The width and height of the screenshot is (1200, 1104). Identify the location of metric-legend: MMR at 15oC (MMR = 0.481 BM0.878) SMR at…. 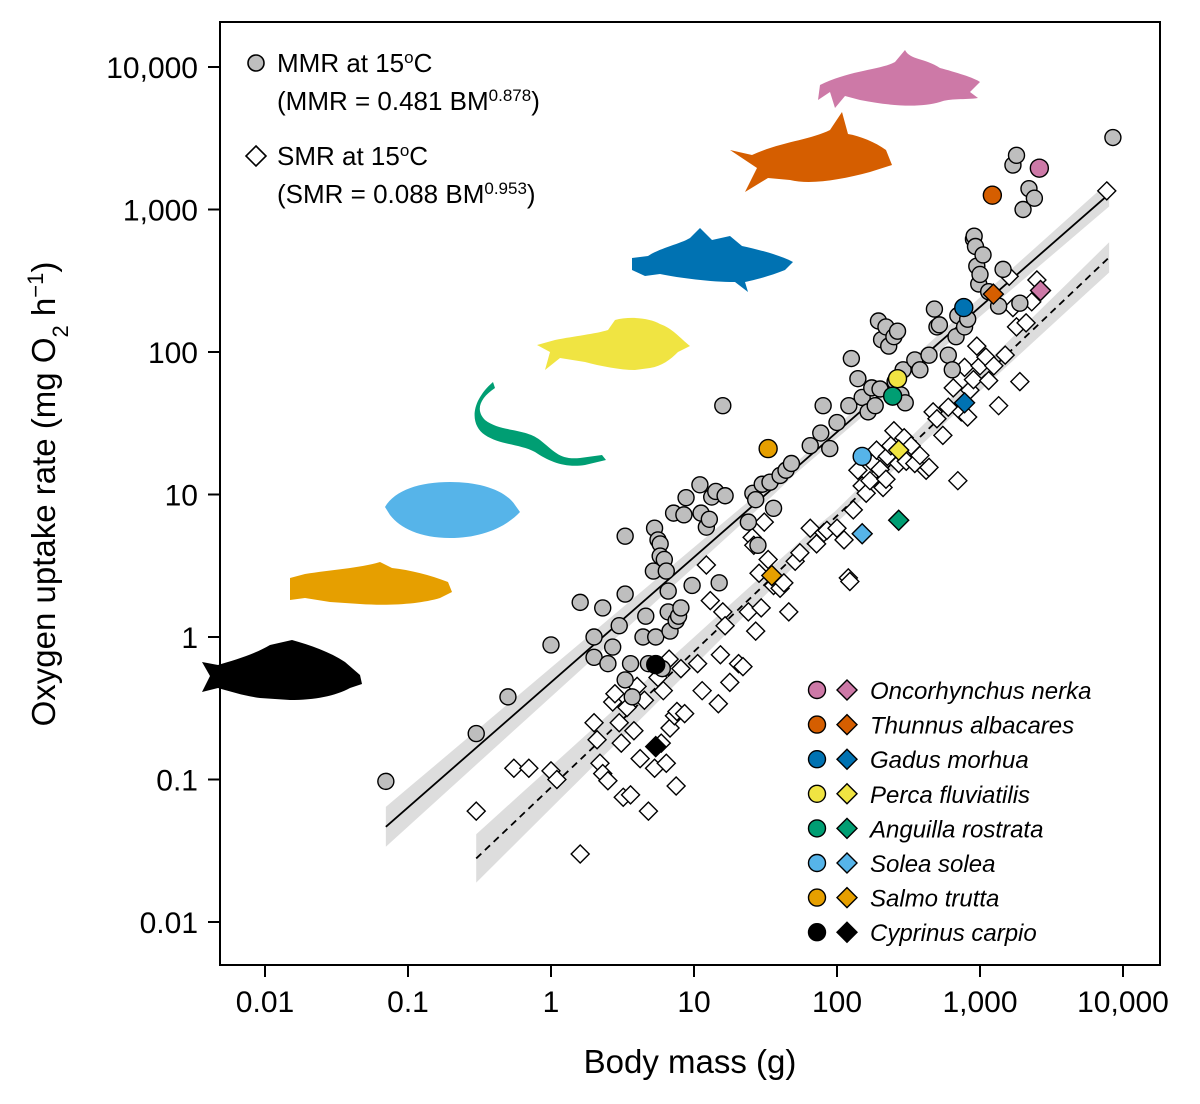
(392, 128).